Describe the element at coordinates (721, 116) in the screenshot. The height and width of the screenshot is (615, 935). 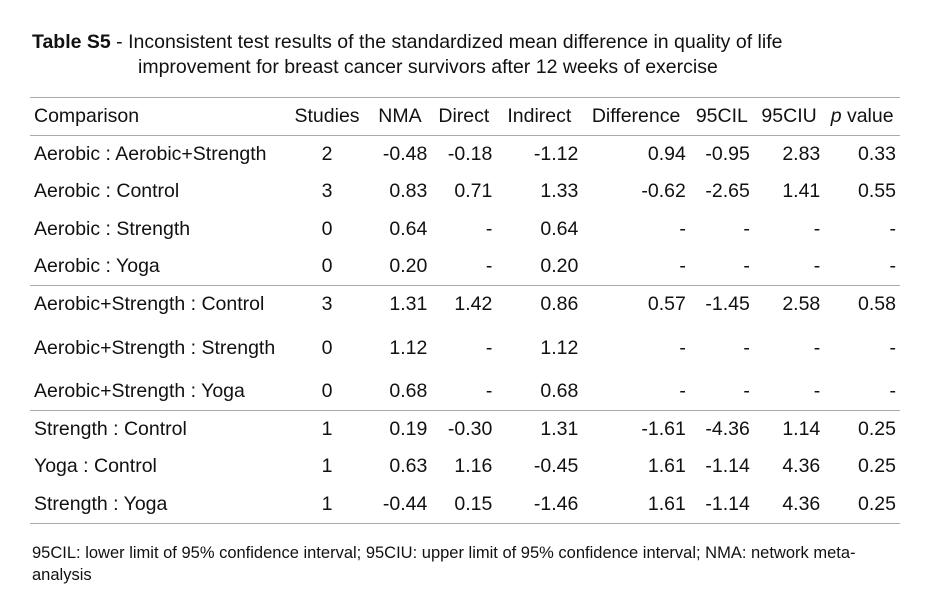
I see `header-ci-lower: 95CIL` at that location.